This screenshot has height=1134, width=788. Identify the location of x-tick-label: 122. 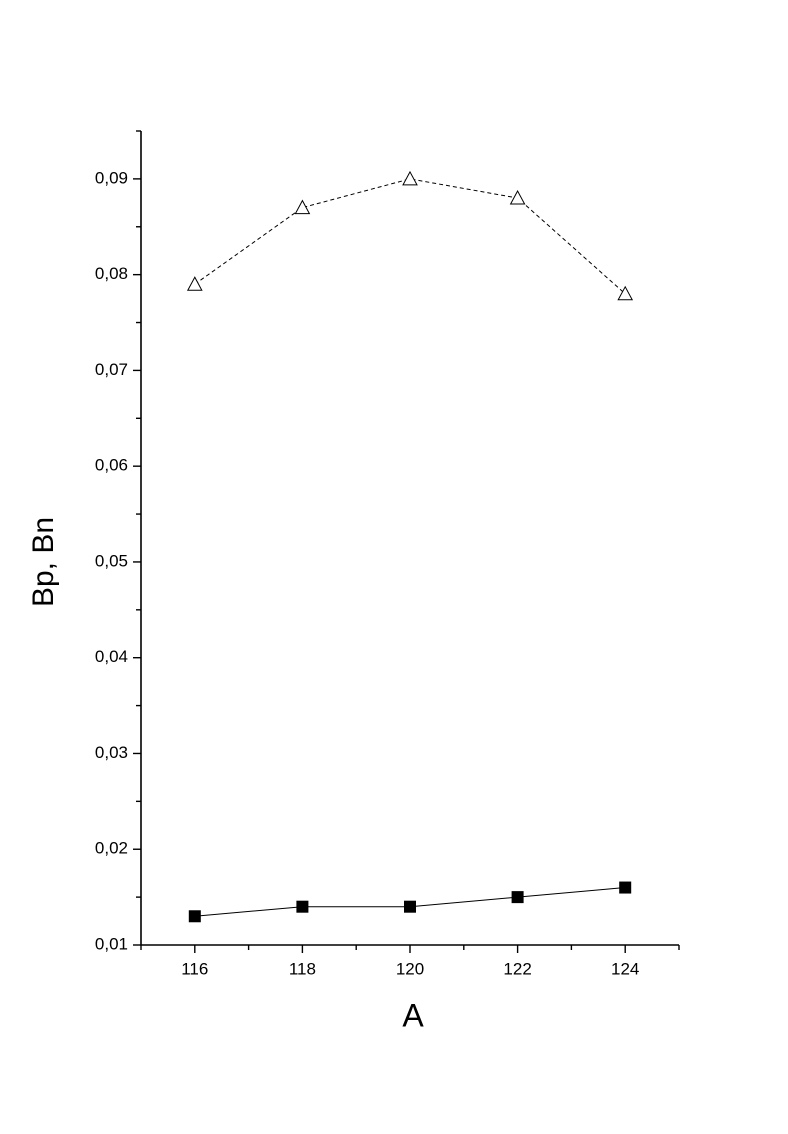
(517, 968).